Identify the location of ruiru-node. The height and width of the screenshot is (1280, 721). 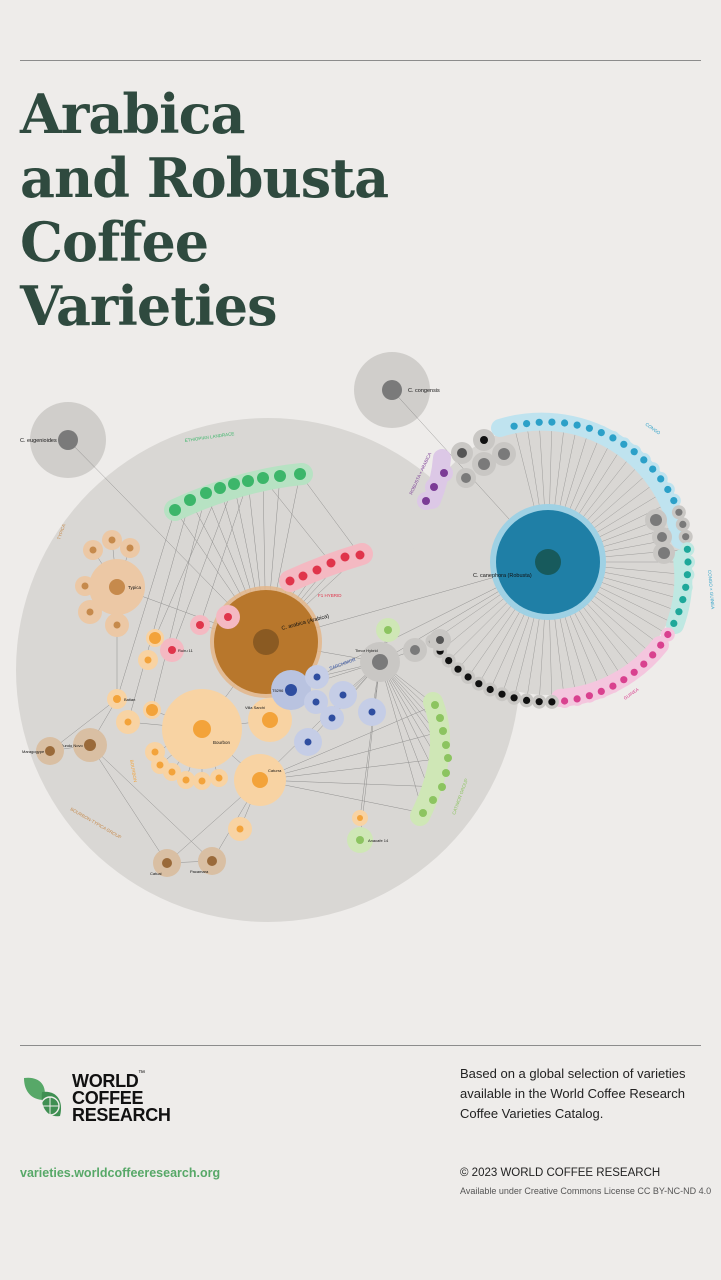
(172, 650).